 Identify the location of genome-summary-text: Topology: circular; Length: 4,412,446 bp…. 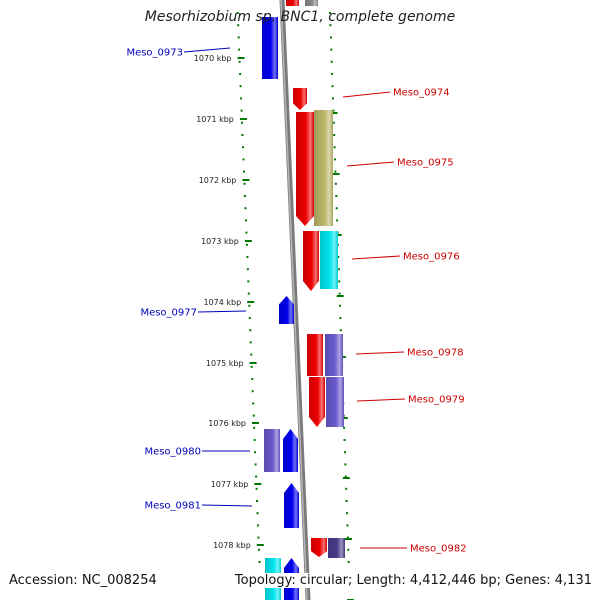
(413, 580).